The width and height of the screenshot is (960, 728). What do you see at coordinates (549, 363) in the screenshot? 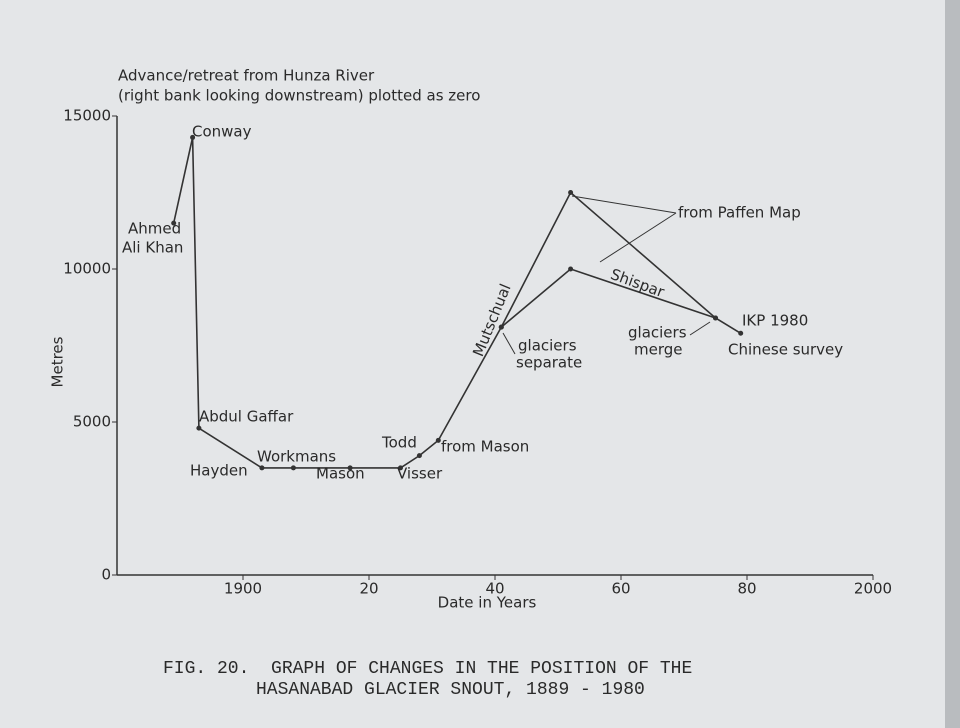
I see `annotation: separate` at bounding box center [549, 363].